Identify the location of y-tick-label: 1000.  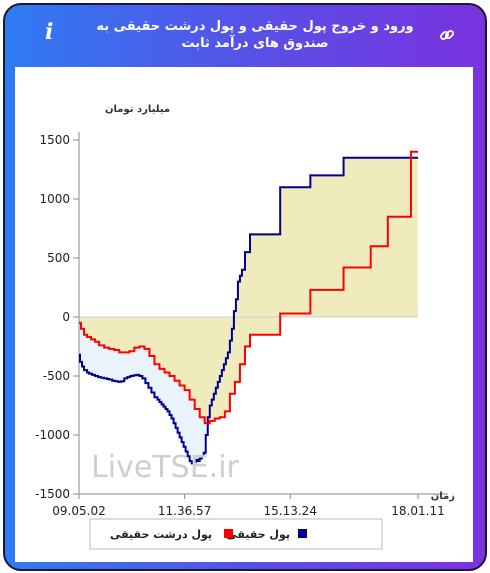
(54, 199).